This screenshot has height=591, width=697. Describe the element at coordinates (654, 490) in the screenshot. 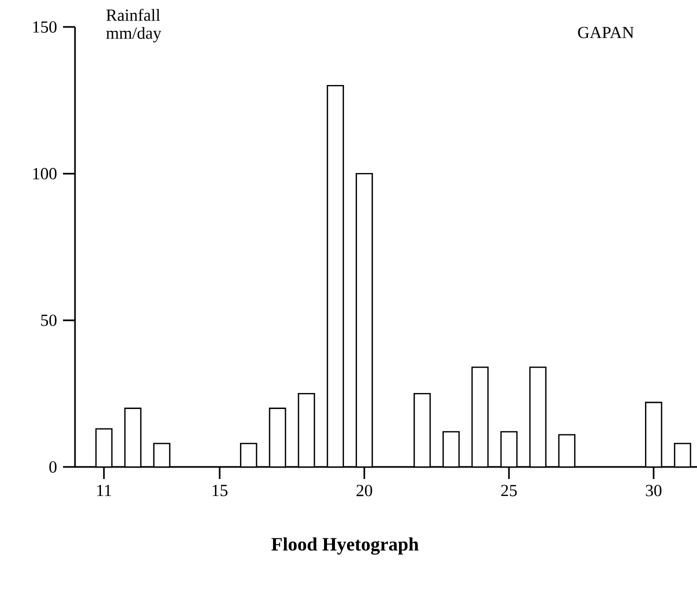

I see `x-tick-label: 30` at that location.